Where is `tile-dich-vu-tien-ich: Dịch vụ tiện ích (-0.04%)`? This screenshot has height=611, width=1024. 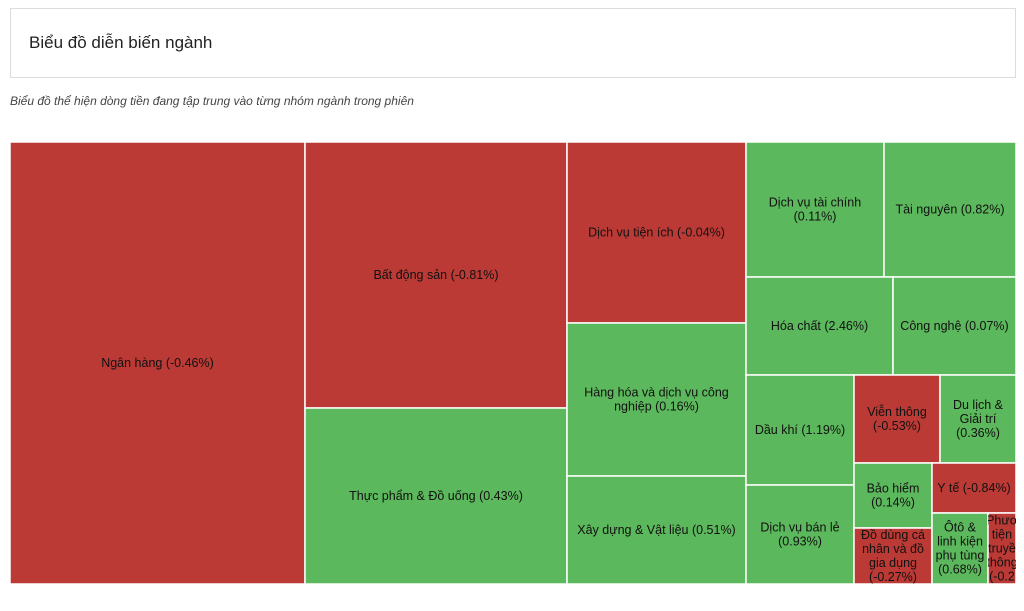
tile-dich-vu-tien-ich: Dịch vụ tiện ích (-0.04%) is located at coordinates (656, 232).